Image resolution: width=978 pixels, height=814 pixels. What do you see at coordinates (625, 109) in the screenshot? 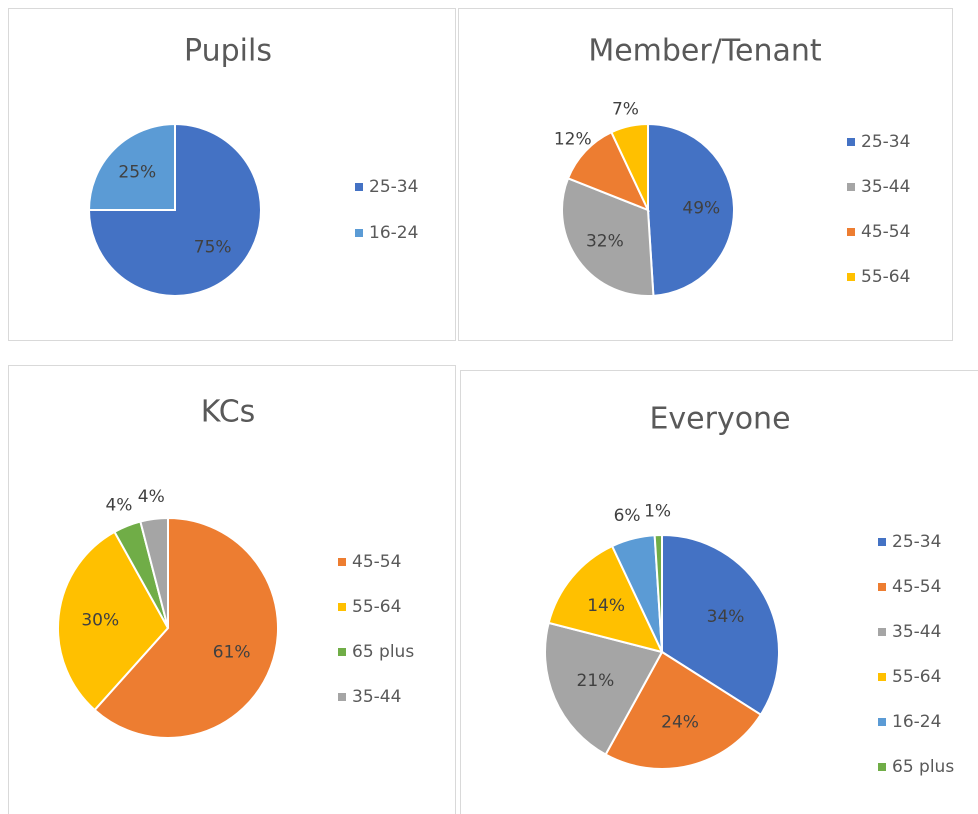
I see `data-label: 7%` at bounding box center [625, 109].